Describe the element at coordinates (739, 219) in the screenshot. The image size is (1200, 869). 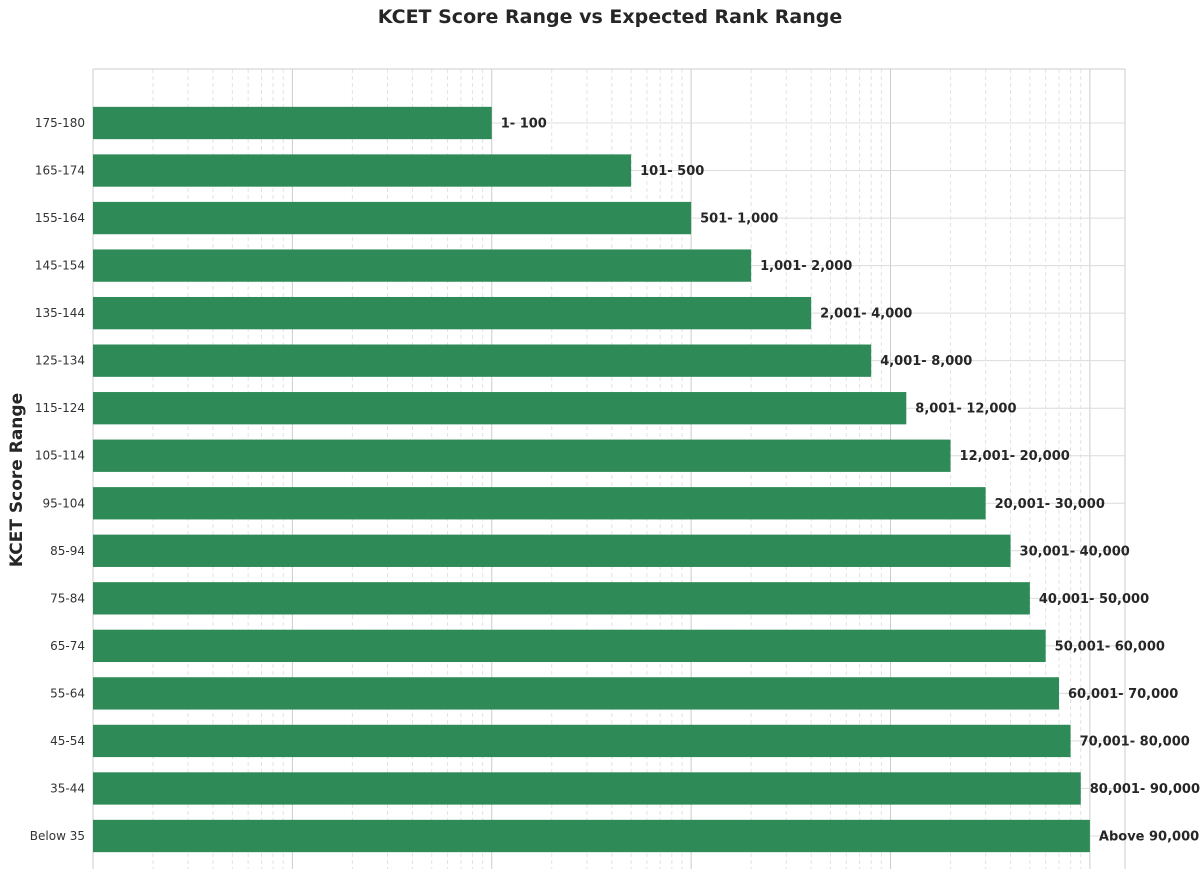
I see `bar-value-label: 501- 1,000` at that location.